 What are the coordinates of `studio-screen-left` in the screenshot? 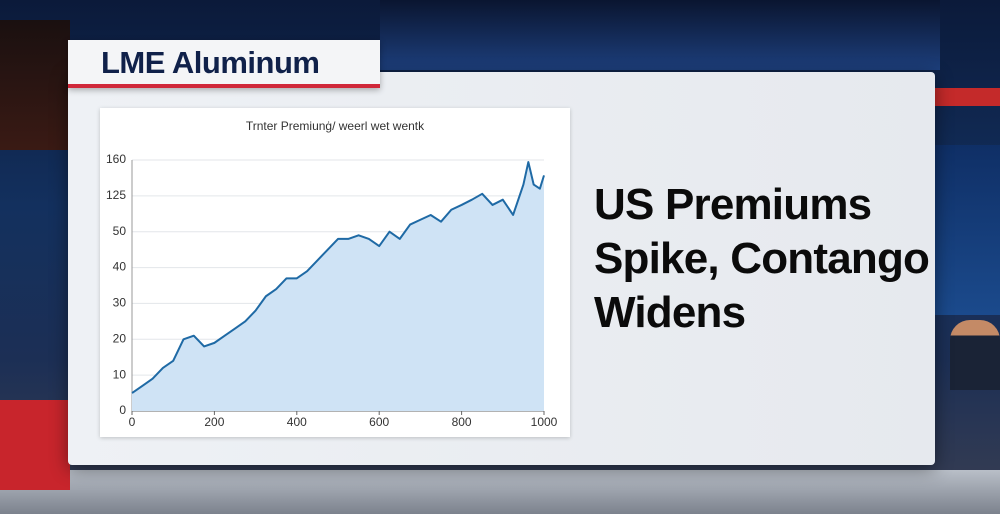 It's located at (35, 85).